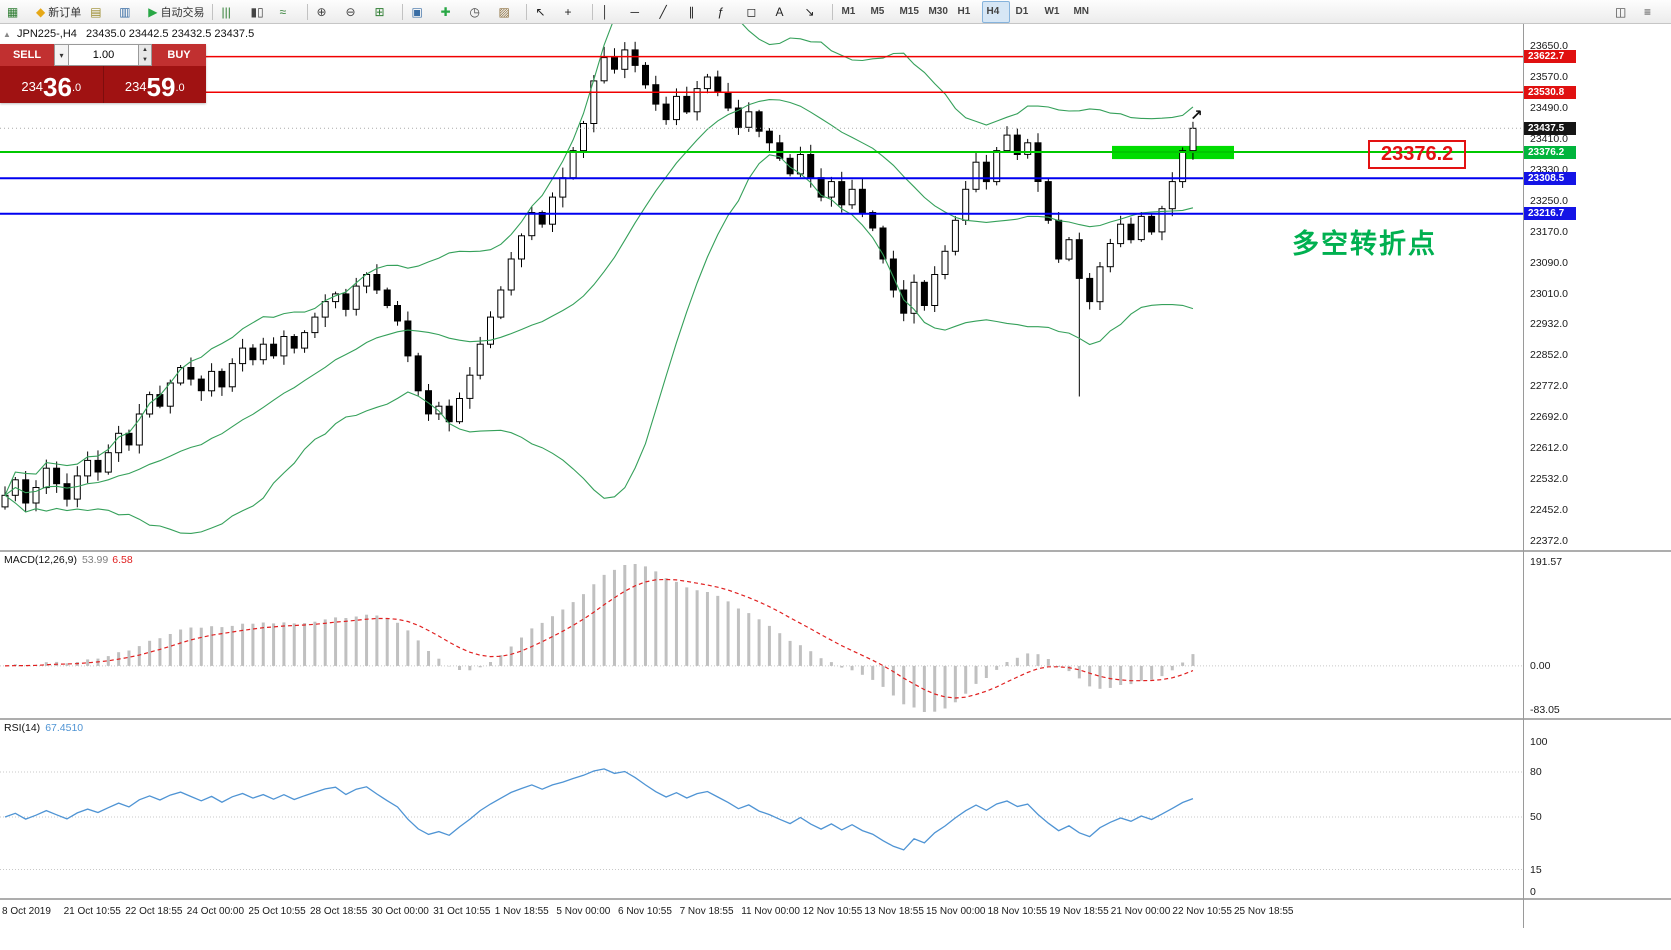 Image resolution: width=1671 pixels, height=950 pixels. Describe the element at coordinates (1546, 562) in the screenshot. I see `macd-axis-label: 191.57` at that location.